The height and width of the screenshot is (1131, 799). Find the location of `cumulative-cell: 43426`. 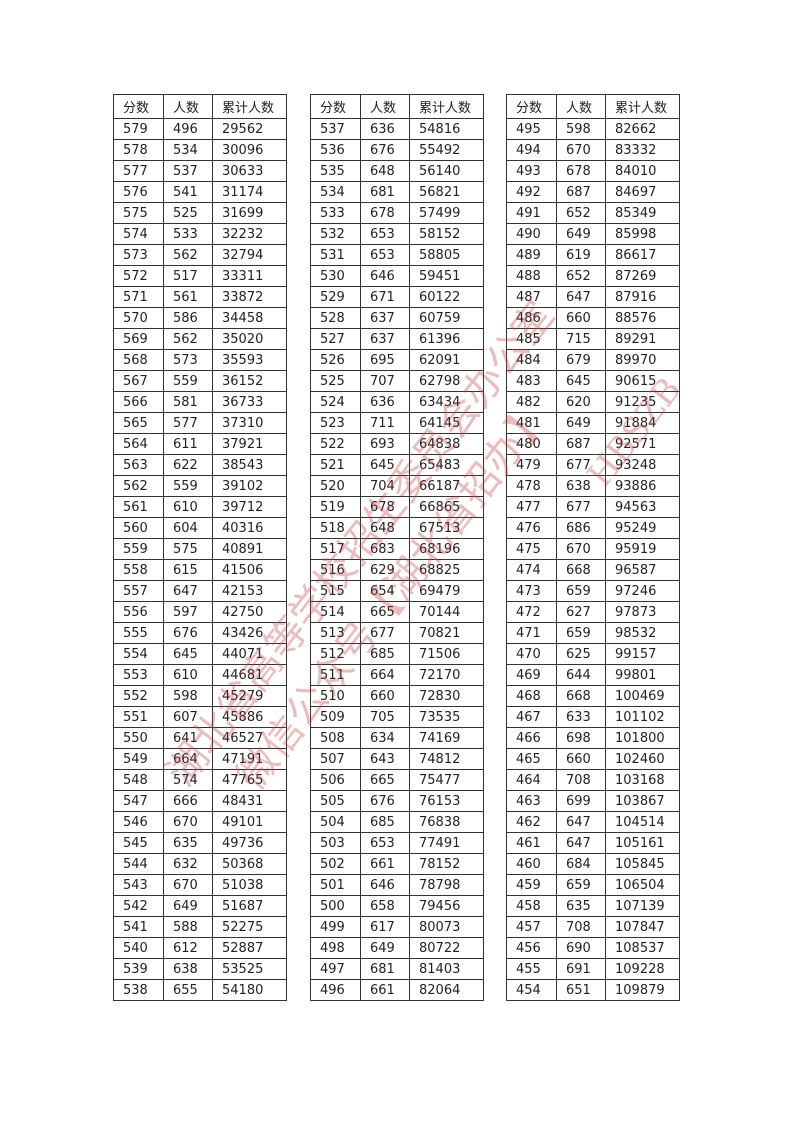

cumulative-cell: 43426 is located at coordinates (249, 633).